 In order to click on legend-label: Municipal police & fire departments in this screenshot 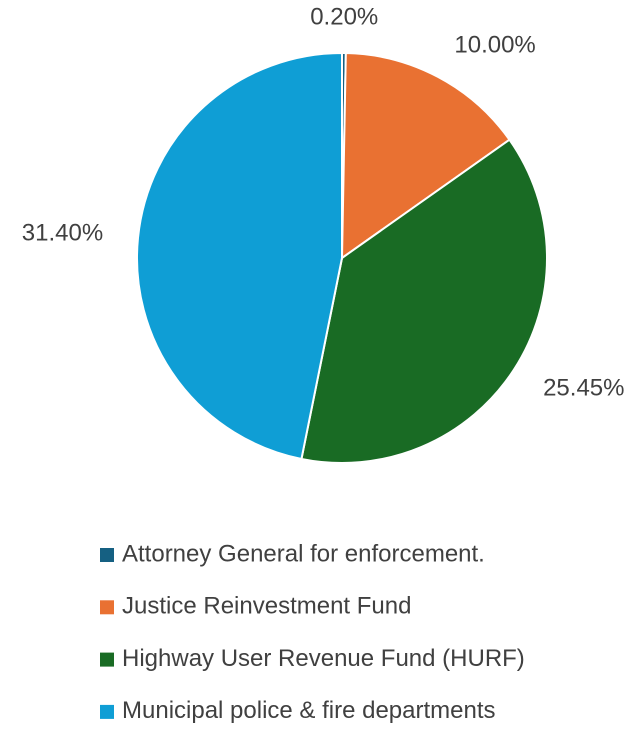, I will do `click(309, 710)`.